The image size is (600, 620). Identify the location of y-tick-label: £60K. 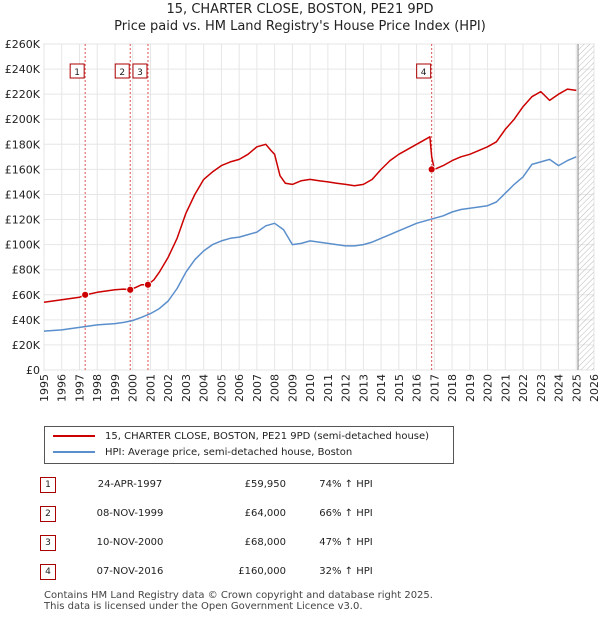
(26, 295).